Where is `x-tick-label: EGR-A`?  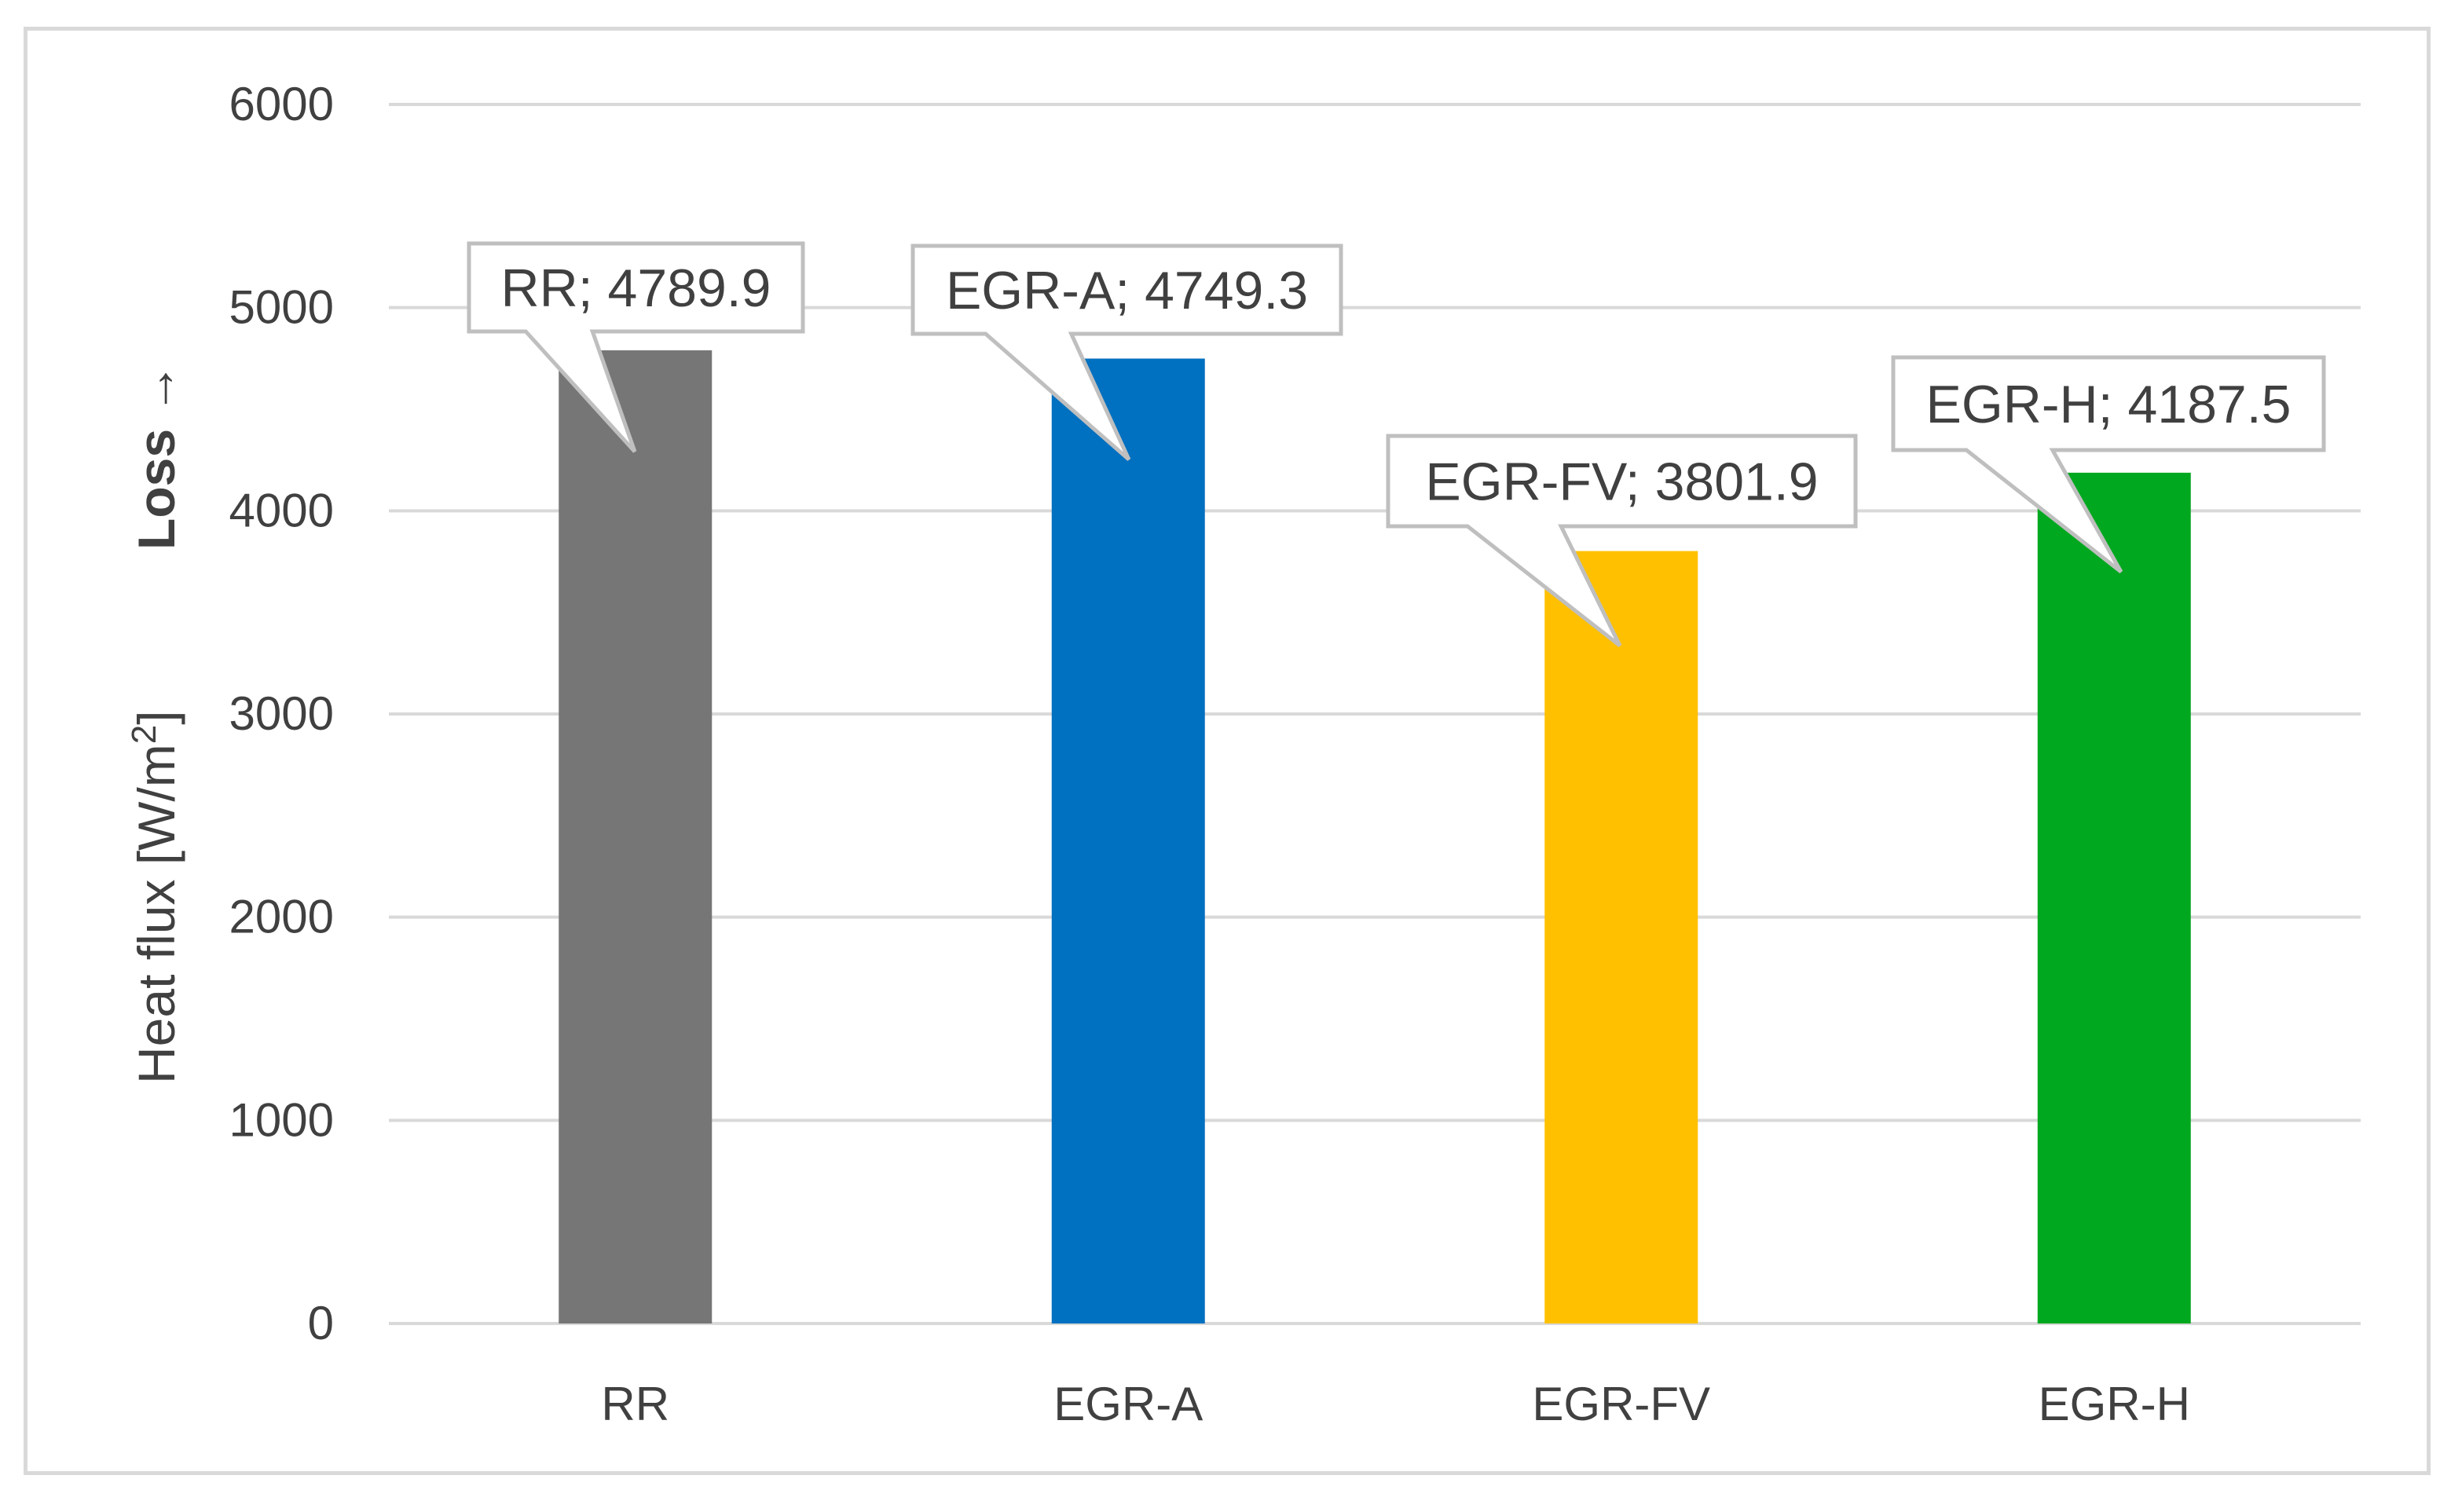
x-tick-label: EGR-A is located at coordinates (1128, 1404).